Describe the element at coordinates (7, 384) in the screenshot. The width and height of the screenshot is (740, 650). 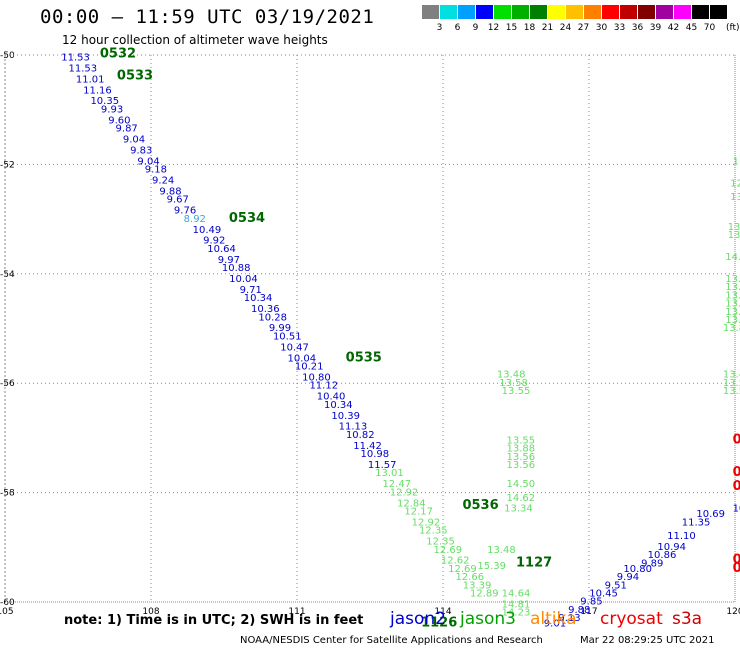
I see `y-tick-label: -56` at that location.